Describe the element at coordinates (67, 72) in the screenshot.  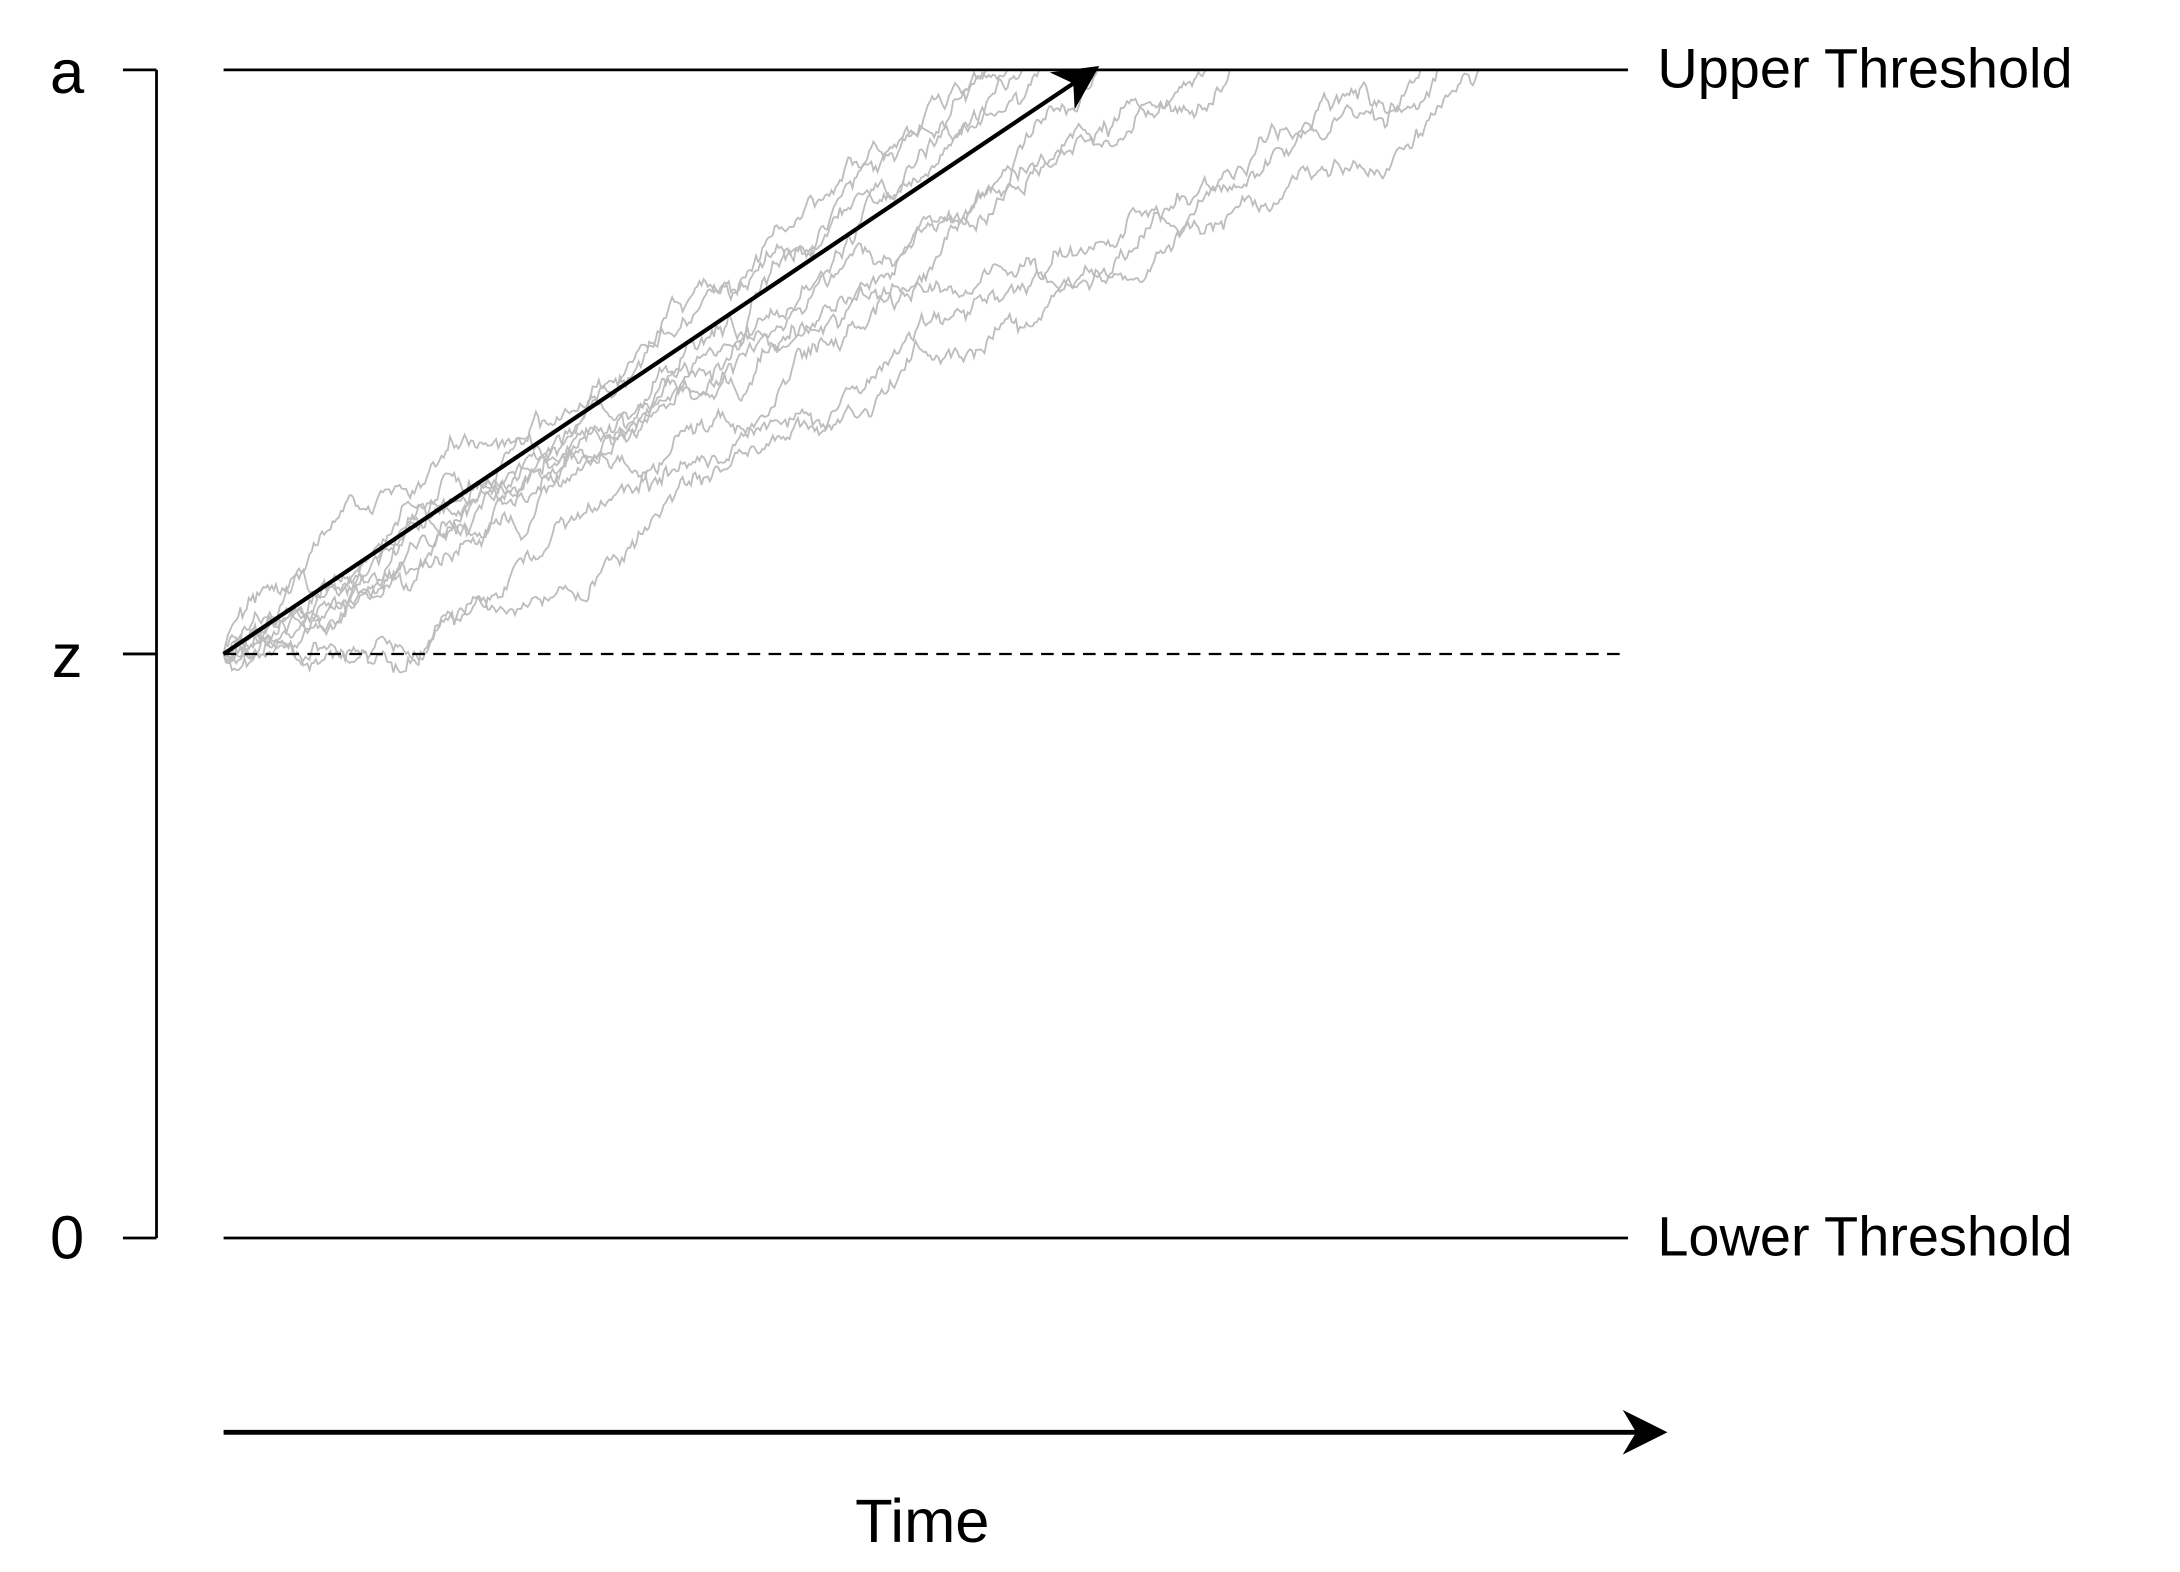
I see `tick-label: a` at that location.